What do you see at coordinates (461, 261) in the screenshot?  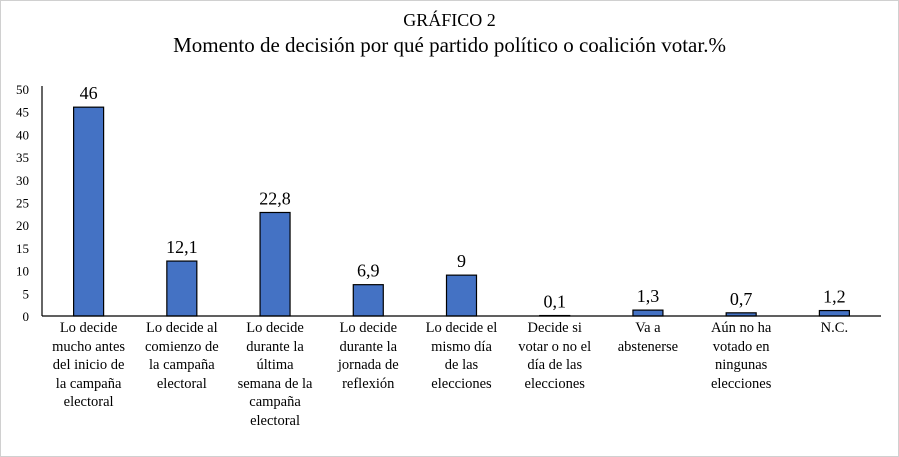 I see `data-label: 9` at bounding box center [461, 261].